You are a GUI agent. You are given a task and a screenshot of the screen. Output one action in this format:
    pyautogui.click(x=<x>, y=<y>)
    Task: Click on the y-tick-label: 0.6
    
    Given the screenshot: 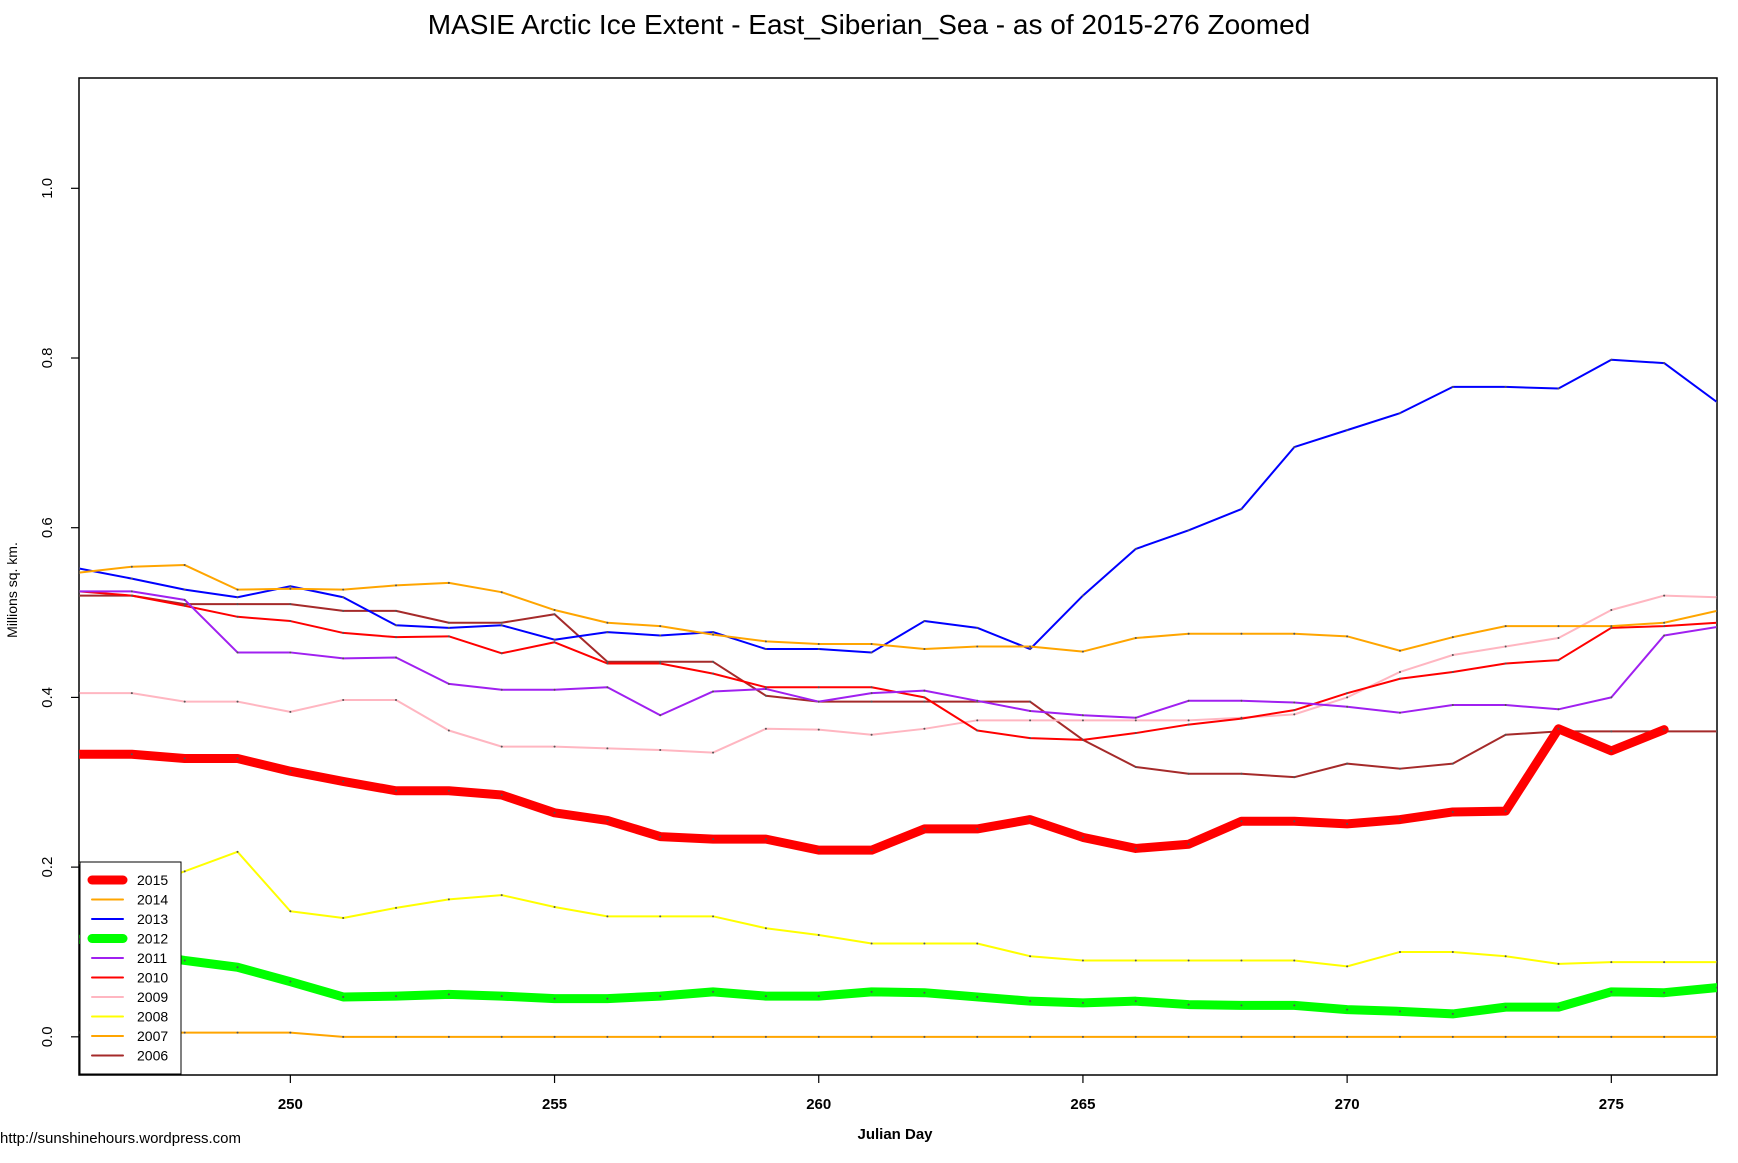 What is the action you would take?
    pyautogui.click(x=47, y=527)
    